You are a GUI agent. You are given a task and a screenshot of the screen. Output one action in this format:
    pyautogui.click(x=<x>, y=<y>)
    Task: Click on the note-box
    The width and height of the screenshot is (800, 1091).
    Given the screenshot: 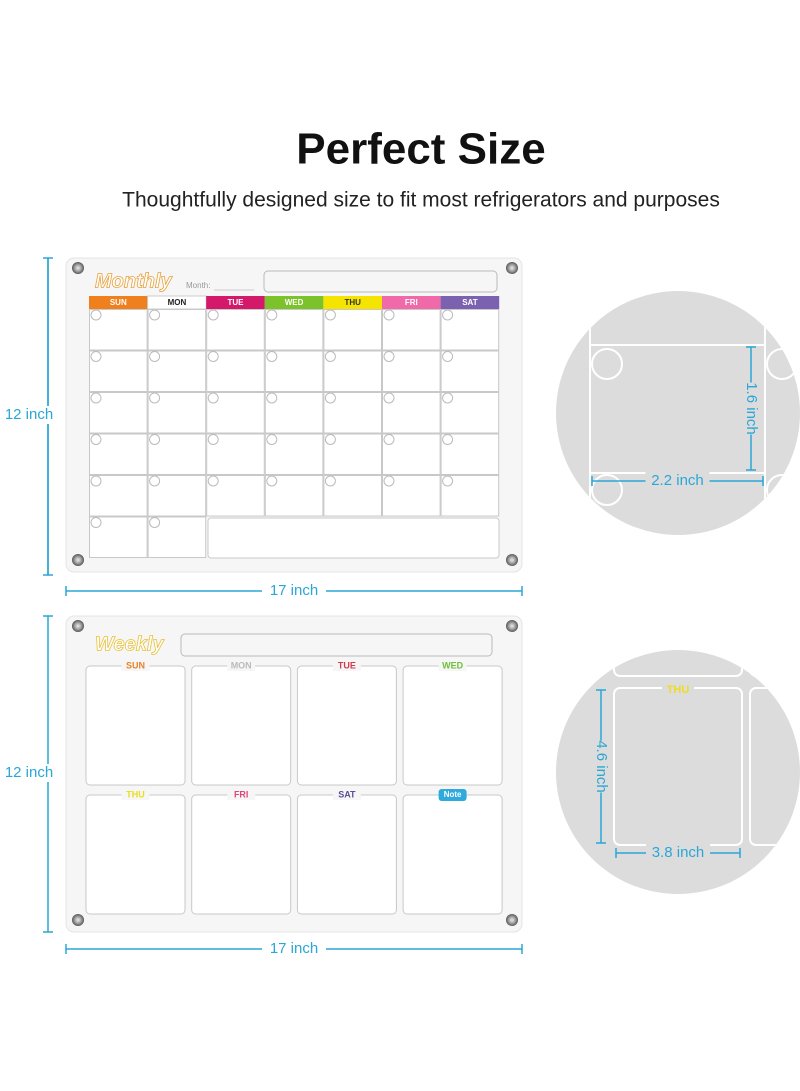 What is the action you would take?
    pyautogui.click(x=336, y=645)
    